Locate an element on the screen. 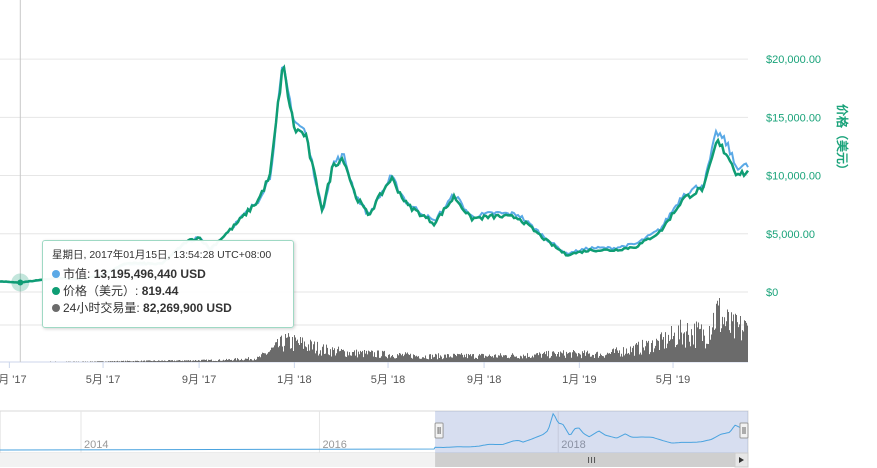  x-tick-label: 1月 '18 is located at coordinates (294, 380).